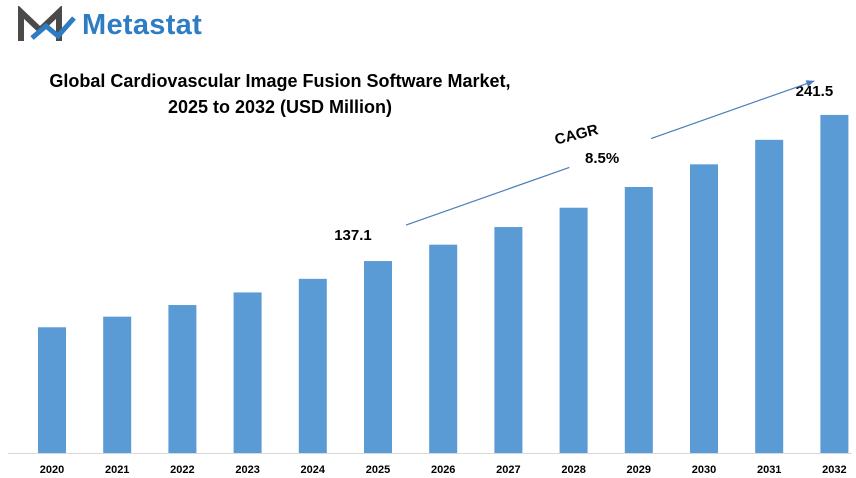 This screenshot has height=478, width=856. Describe the element at coordinates (834, 284) in the screenshot. I see `bar-2032` at that location.